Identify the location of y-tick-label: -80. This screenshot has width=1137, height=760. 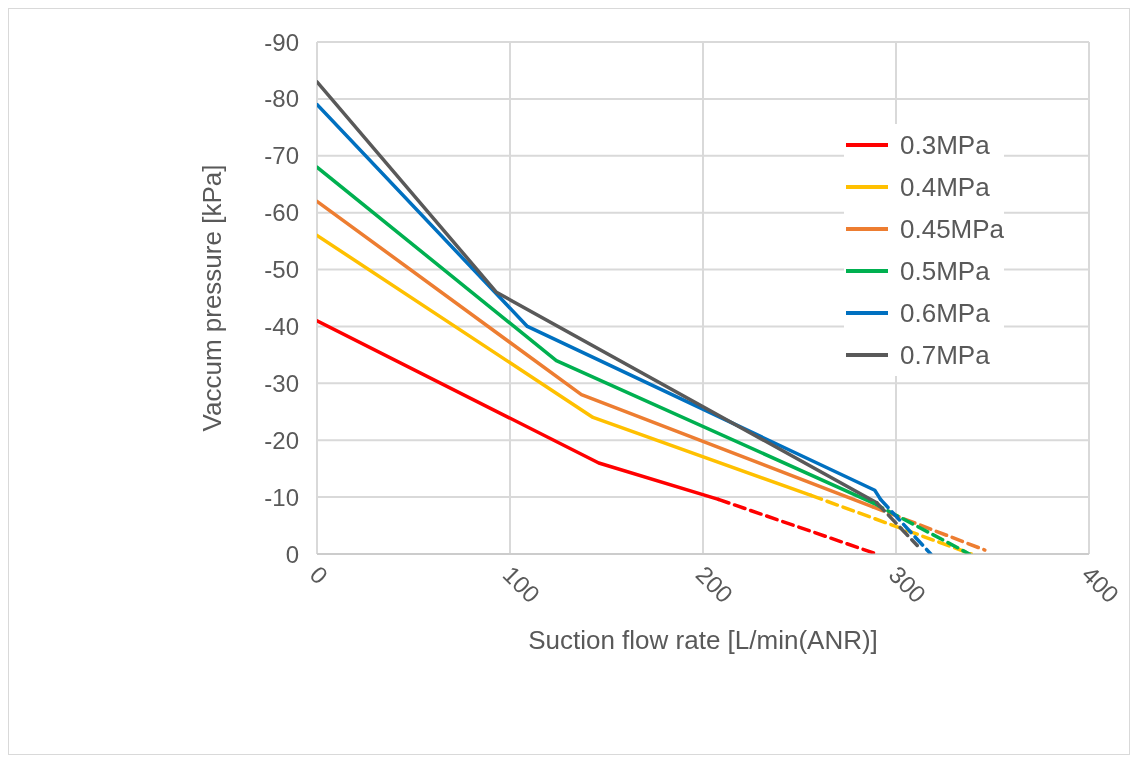
(281, 99).